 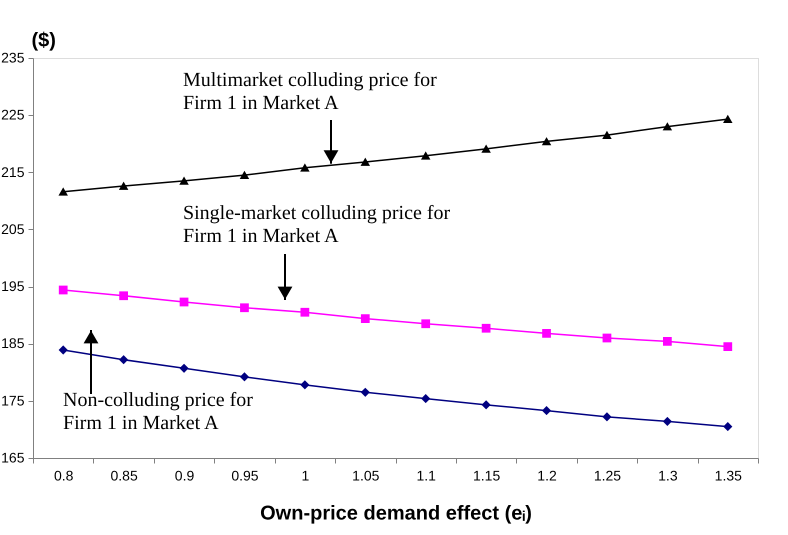 What do you see at coordinates (13, 343) in the screenshot?
I see `y-tick-label: 185` at bounding box center [13, 343].